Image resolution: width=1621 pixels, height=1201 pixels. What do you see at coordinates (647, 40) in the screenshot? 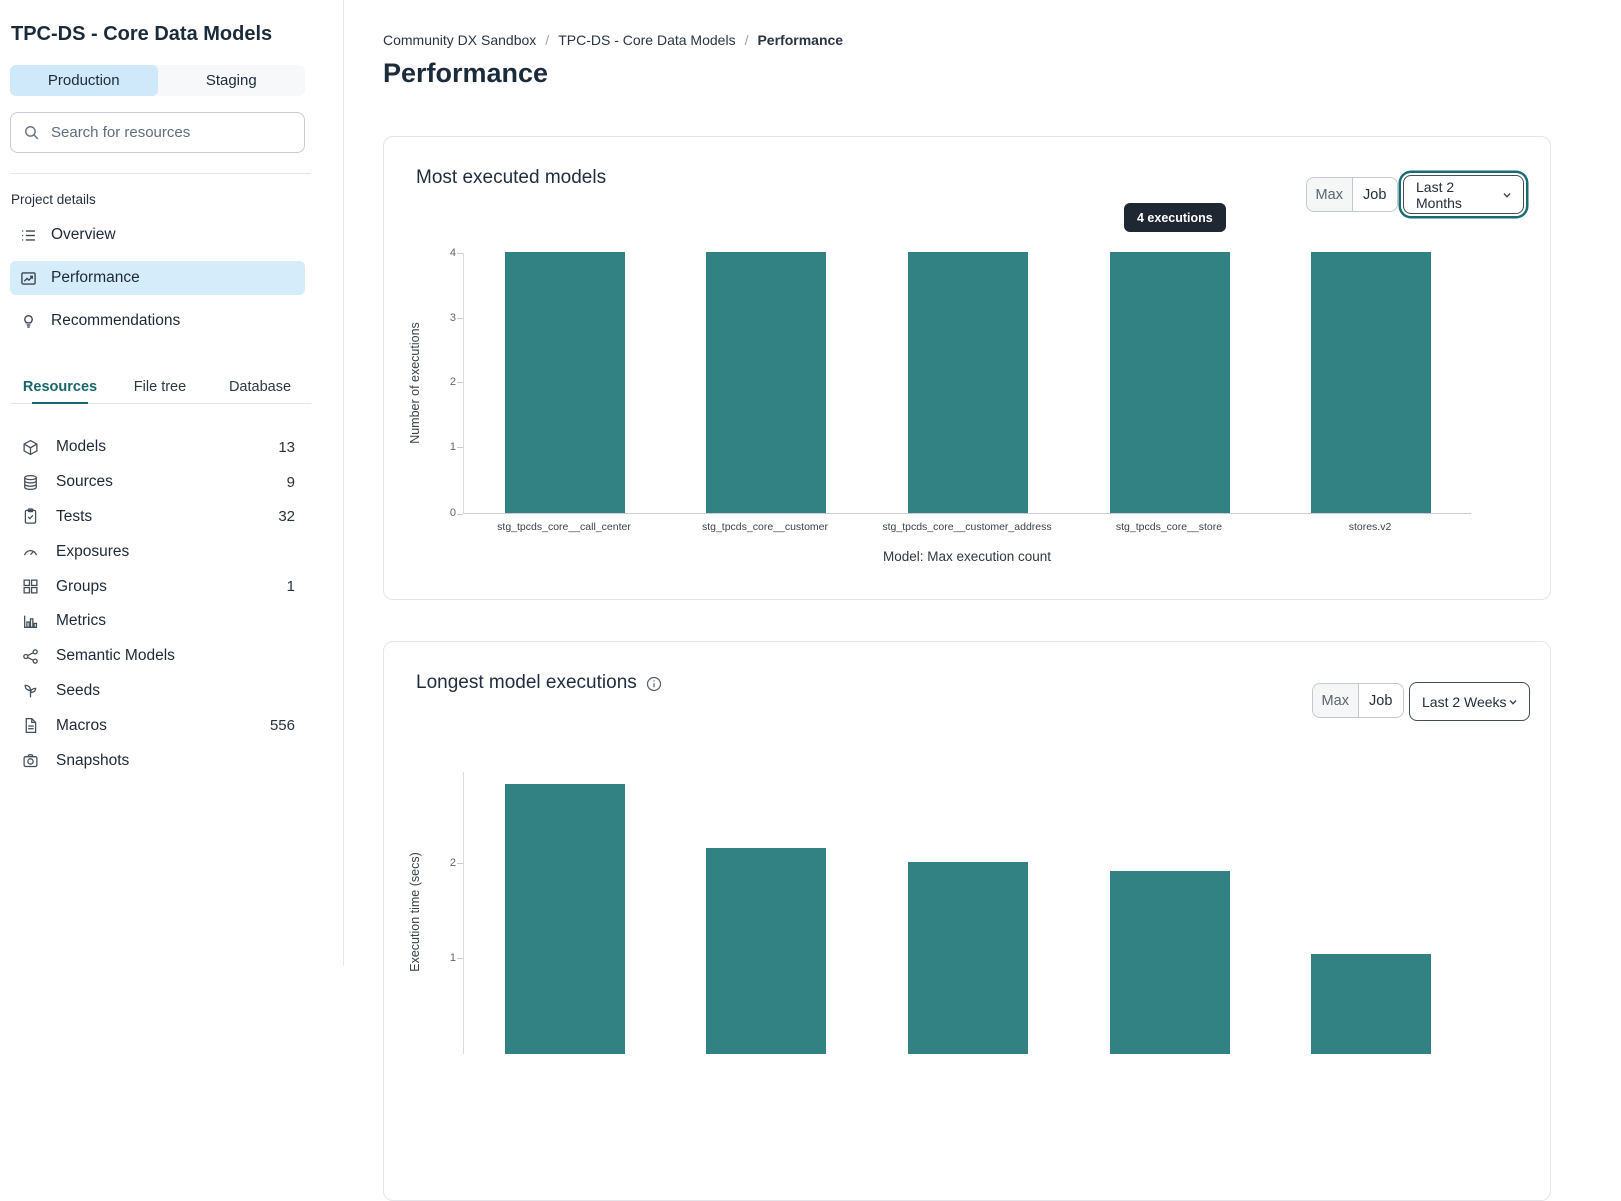
I see `breadcrumb-project: TPC-DS - Core Data Models` at bounding box center [647, 40].